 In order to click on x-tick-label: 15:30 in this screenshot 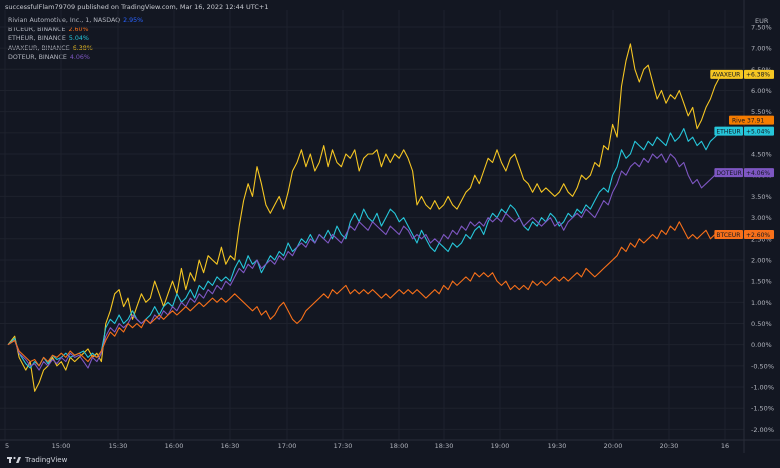, I will do `click(118, 446)`.